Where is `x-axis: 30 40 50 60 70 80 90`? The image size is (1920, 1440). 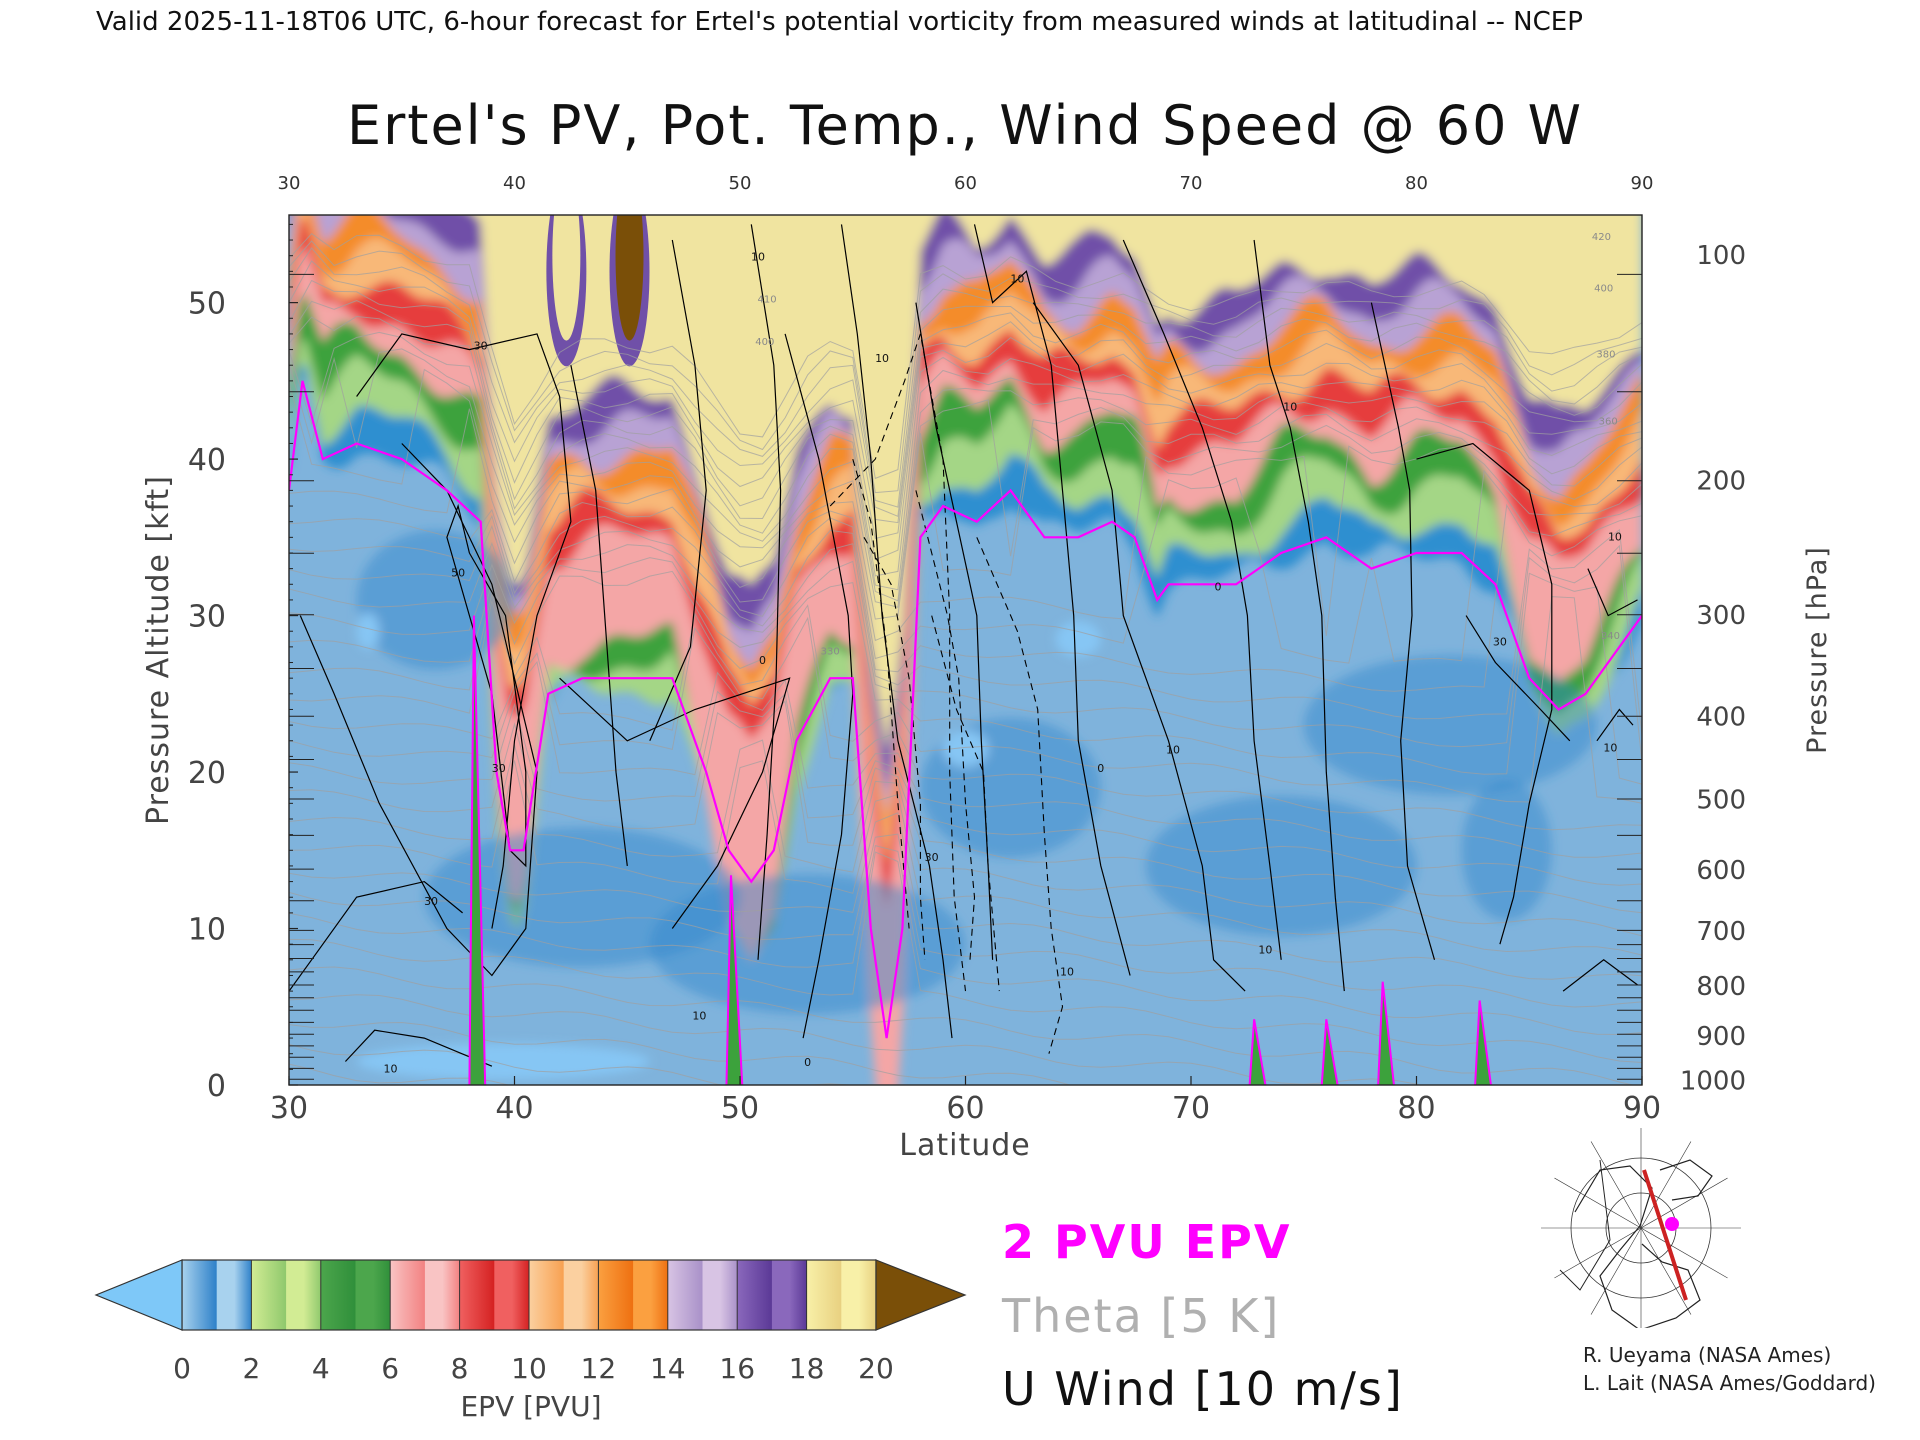 x-axis: 30 40 50 60 70 80 90 is located at coordinates (965, 1101).